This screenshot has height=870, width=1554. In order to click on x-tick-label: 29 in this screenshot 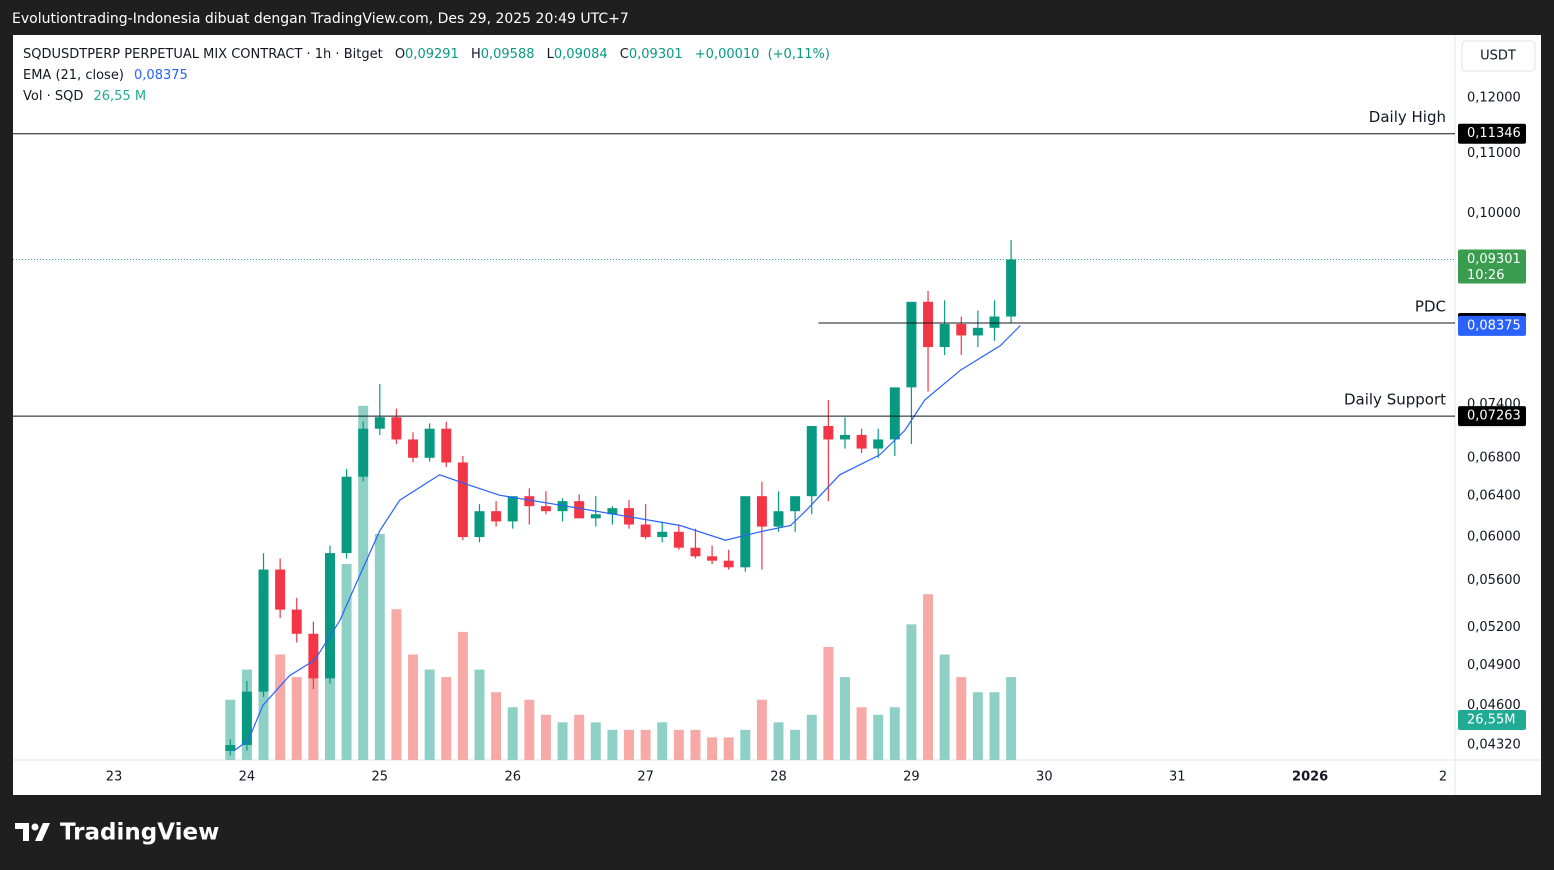, I will do `click(911, 777)`.